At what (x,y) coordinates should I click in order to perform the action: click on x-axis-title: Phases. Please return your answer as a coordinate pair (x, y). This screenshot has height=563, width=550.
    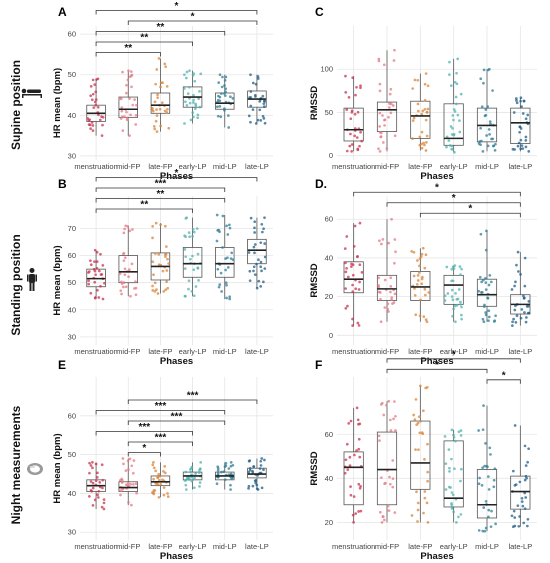
    Looking at the image, I should click on (176, 361).